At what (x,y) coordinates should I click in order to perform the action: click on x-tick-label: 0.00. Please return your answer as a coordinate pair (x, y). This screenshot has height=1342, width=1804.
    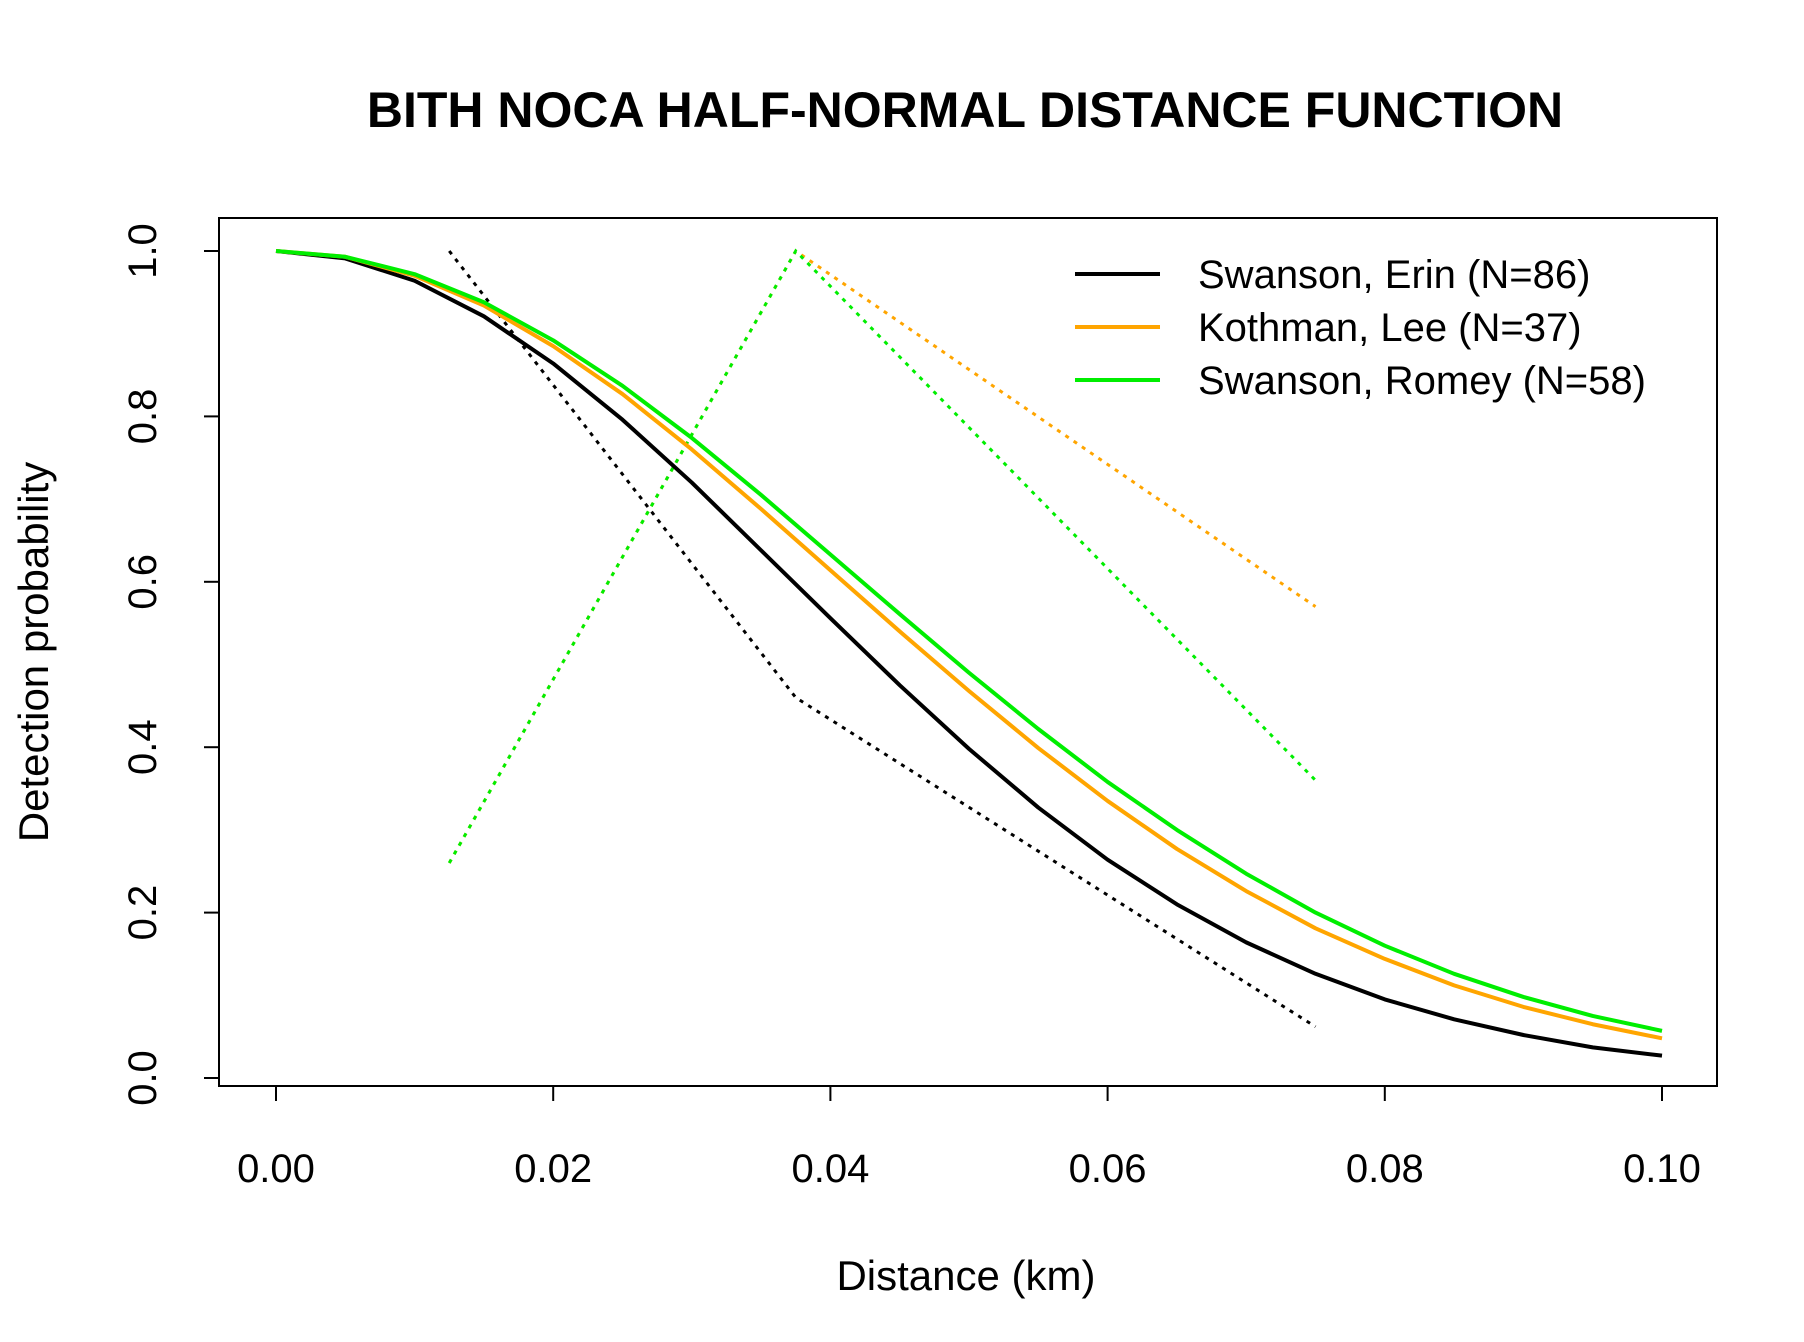
    Looking at the image, I should click on (276, 1169).